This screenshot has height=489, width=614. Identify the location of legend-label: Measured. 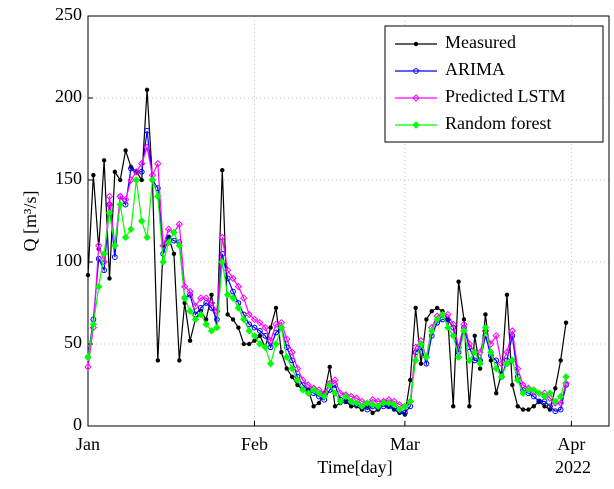
(480, 42).